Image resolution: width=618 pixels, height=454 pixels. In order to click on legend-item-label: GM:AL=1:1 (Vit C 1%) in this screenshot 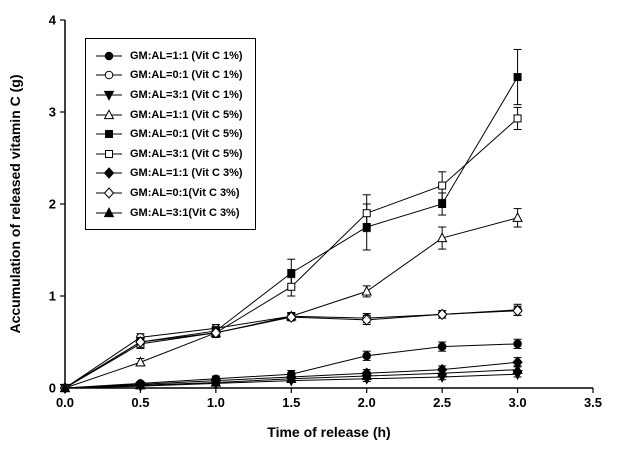, I will do `click(186, 55)`.